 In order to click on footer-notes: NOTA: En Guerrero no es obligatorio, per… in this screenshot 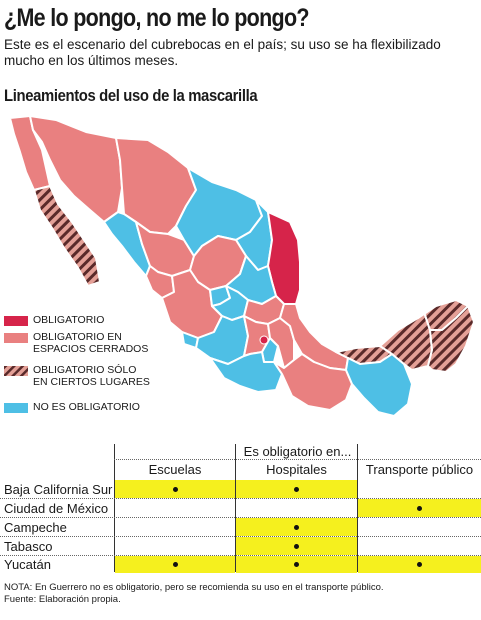, I will do `click(194, 594)`.